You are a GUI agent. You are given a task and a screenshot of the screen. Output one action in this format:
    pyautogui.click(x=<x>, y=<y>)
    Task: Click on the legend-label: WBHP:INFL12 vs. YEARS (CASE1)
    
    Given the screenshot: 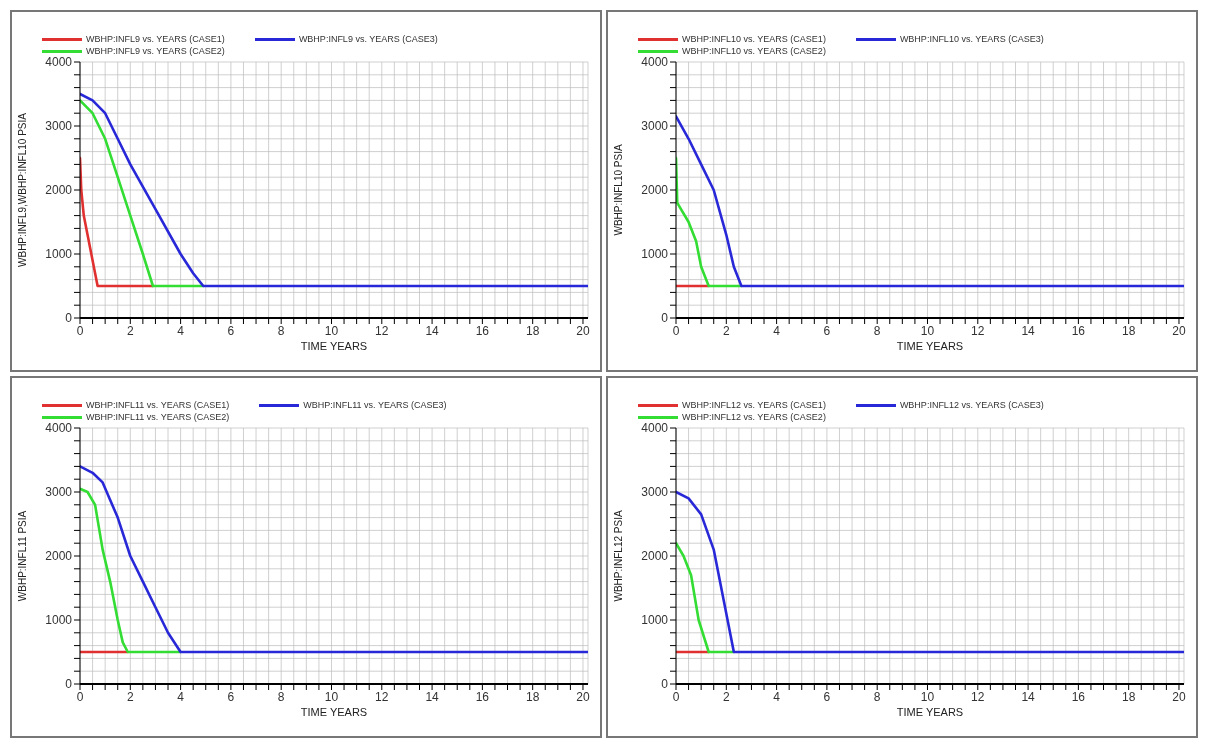 What is the action you would take?
    pyautogui.click(x=754, y=405)
    